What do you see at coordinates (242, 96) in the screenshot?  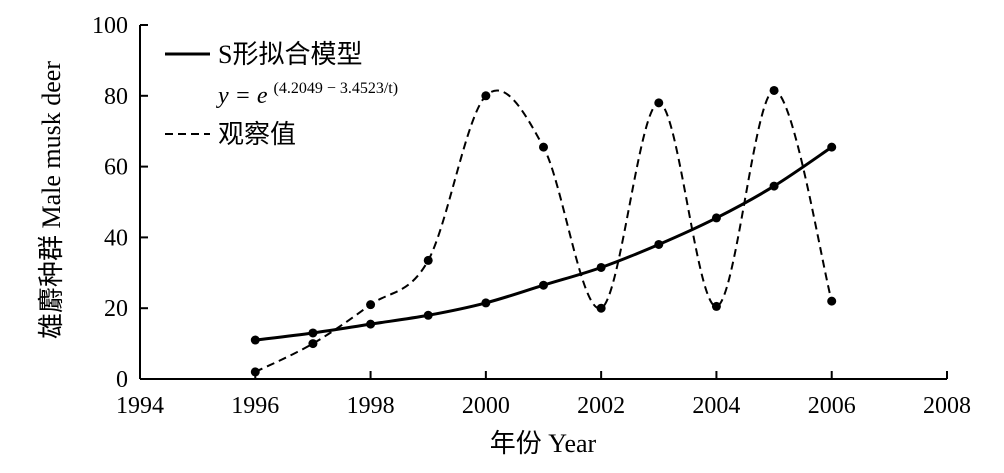 I see `formula-prefix: y = e` at bounding box center [242, 96].